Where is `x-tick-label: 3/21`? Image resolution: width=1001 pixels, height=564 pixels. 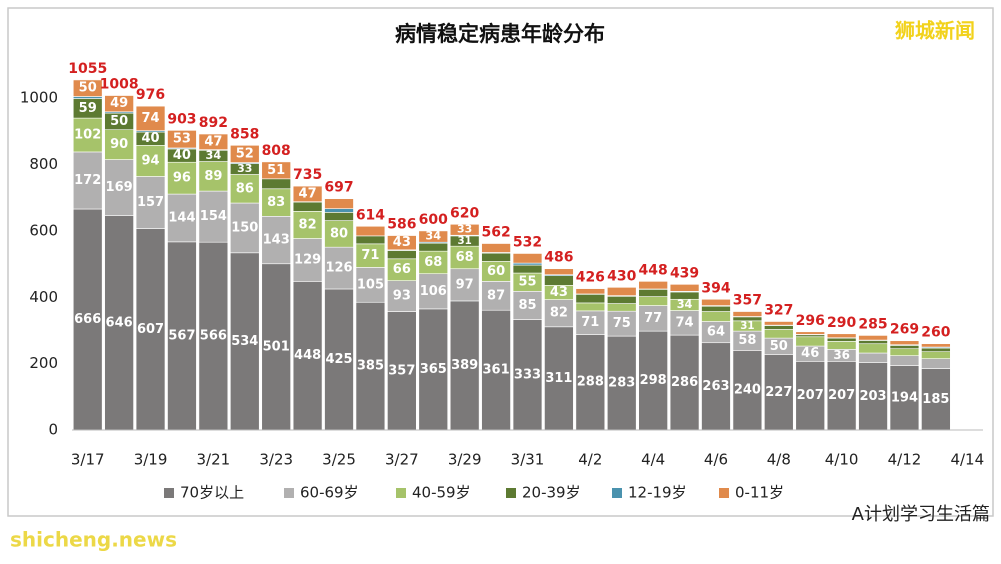 x-tick-label: 3/21 is located at coordinates (214, 460).